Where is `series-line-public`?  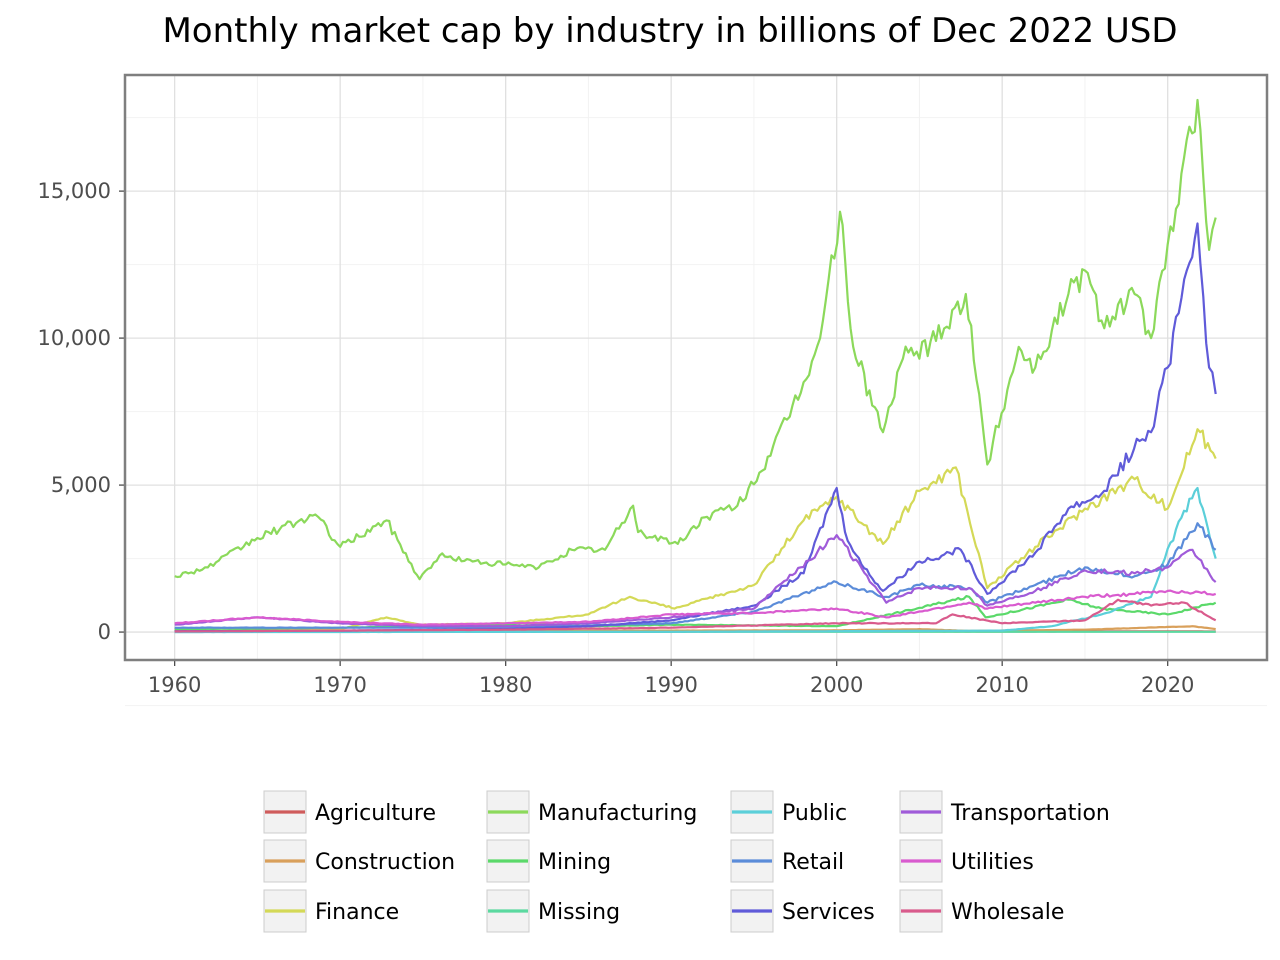 series-line-public is located at coordinates (695, 560).